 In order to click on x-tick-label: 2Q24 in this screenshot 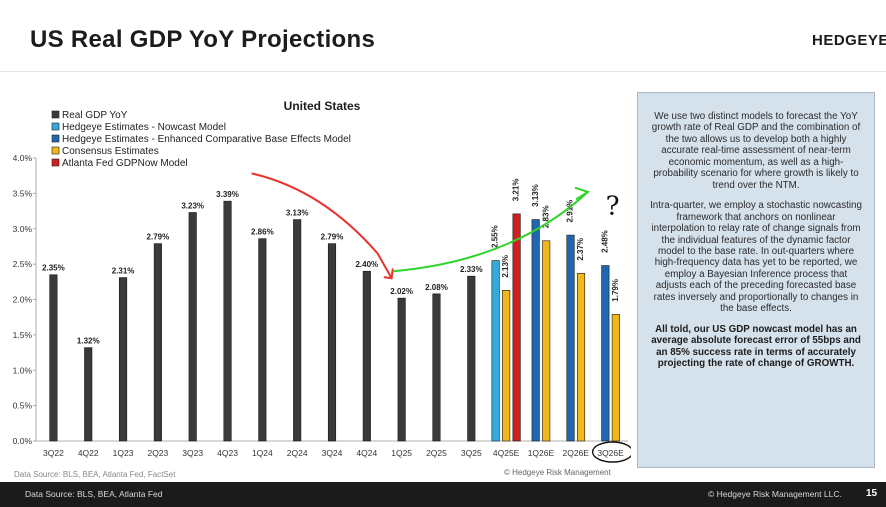, I will do `click(297, 453)`.